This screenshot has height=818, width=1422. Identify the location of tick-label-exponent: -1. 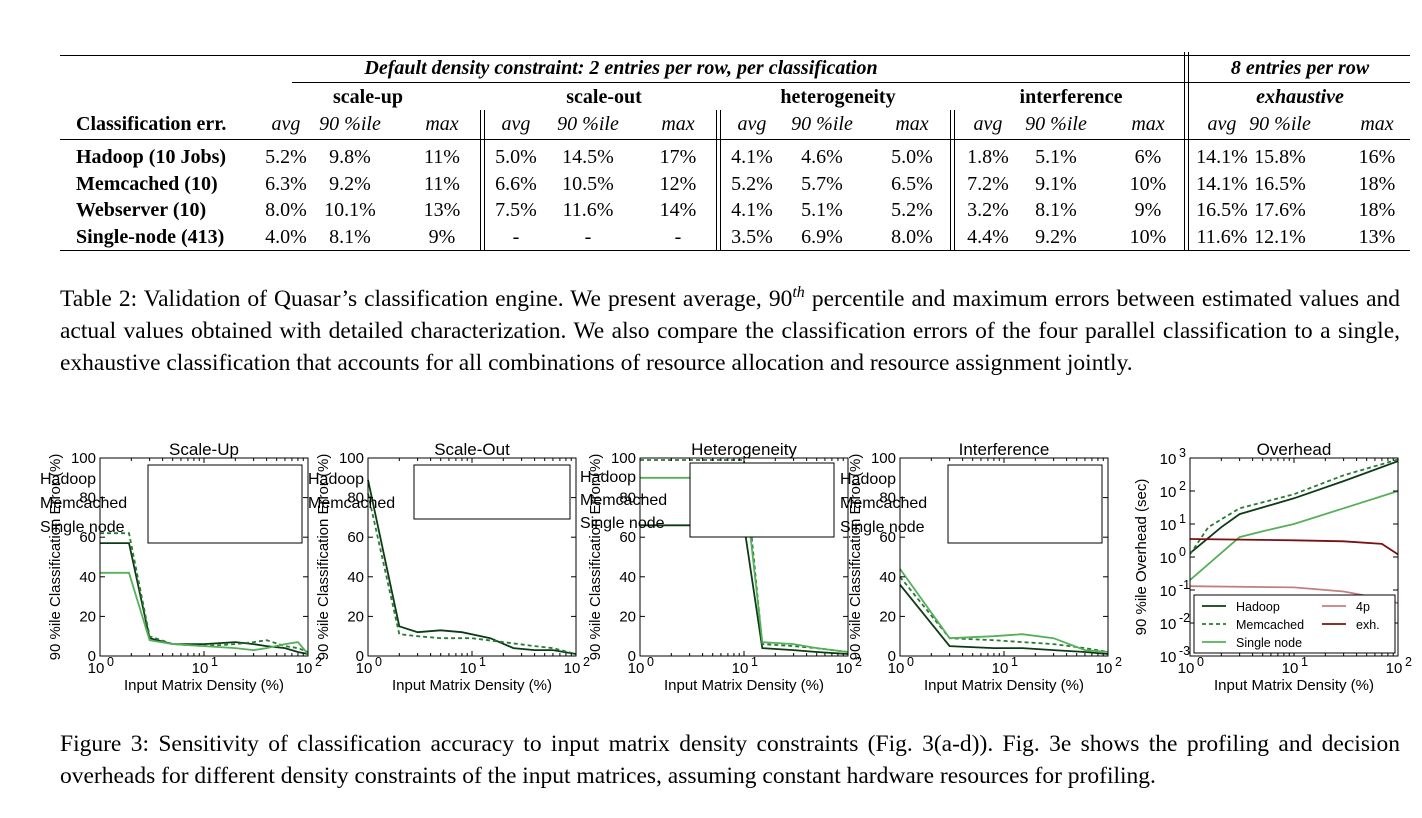
(1184, 585).